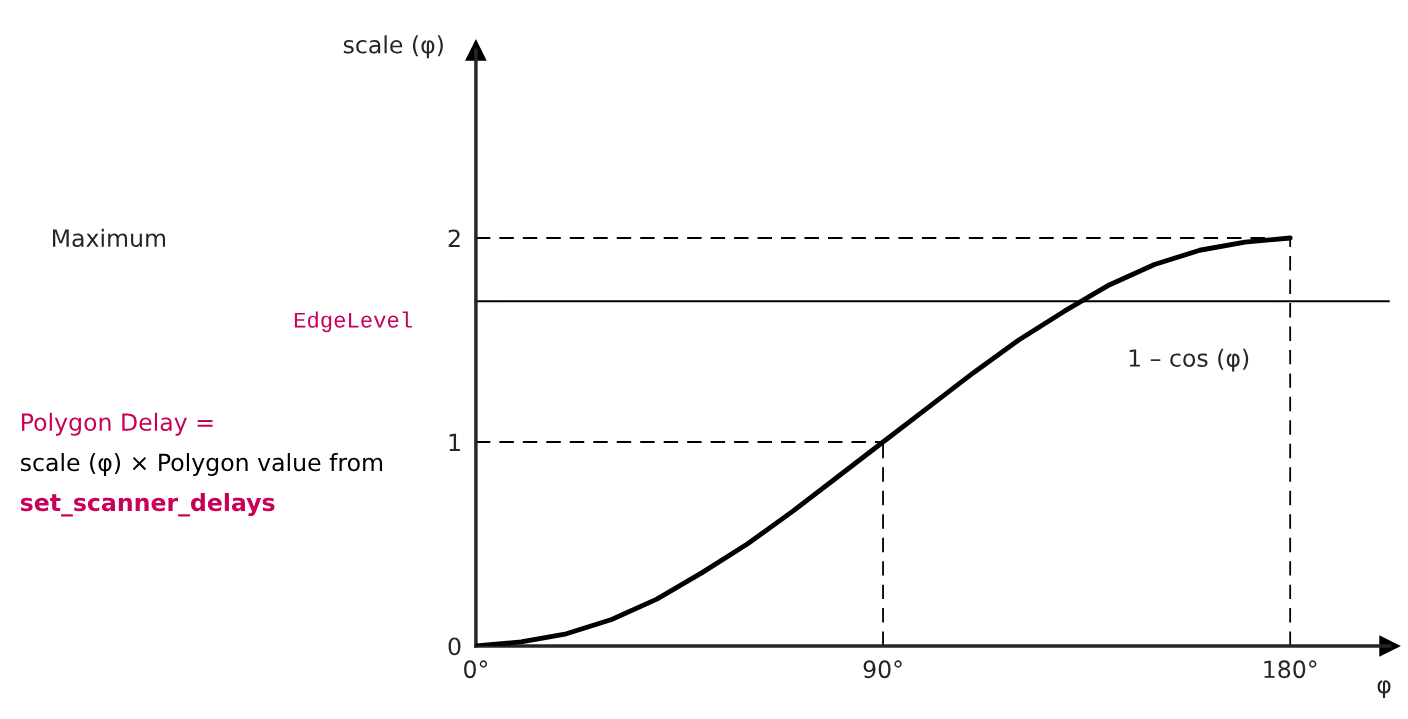 This screenshot has width=1408, height=719. Describe the element at coordinates (454, 238) in the screenshot. I see `y-tick-label: 2` at that location.